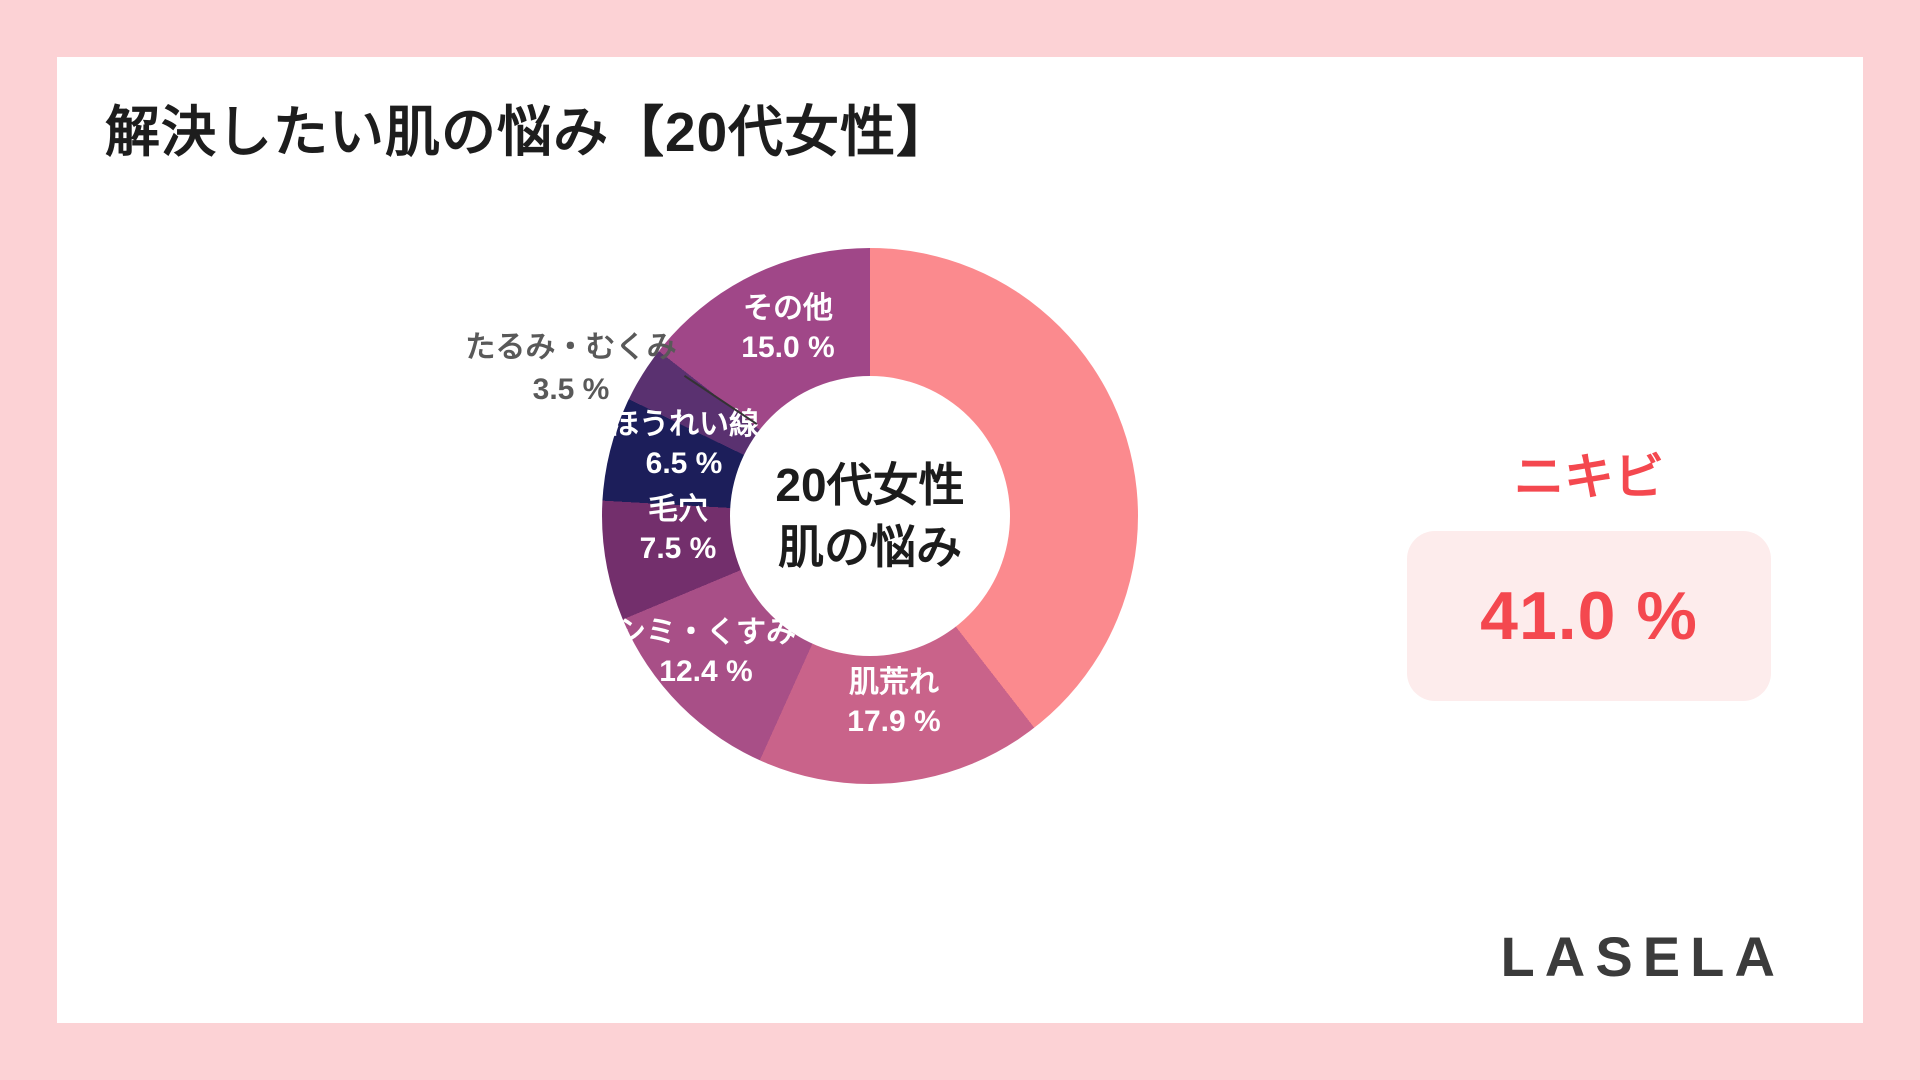 The image size is (1920, 1080). I want to click on slice-label-sonota-value: 15.0 %, so click(788, 347).